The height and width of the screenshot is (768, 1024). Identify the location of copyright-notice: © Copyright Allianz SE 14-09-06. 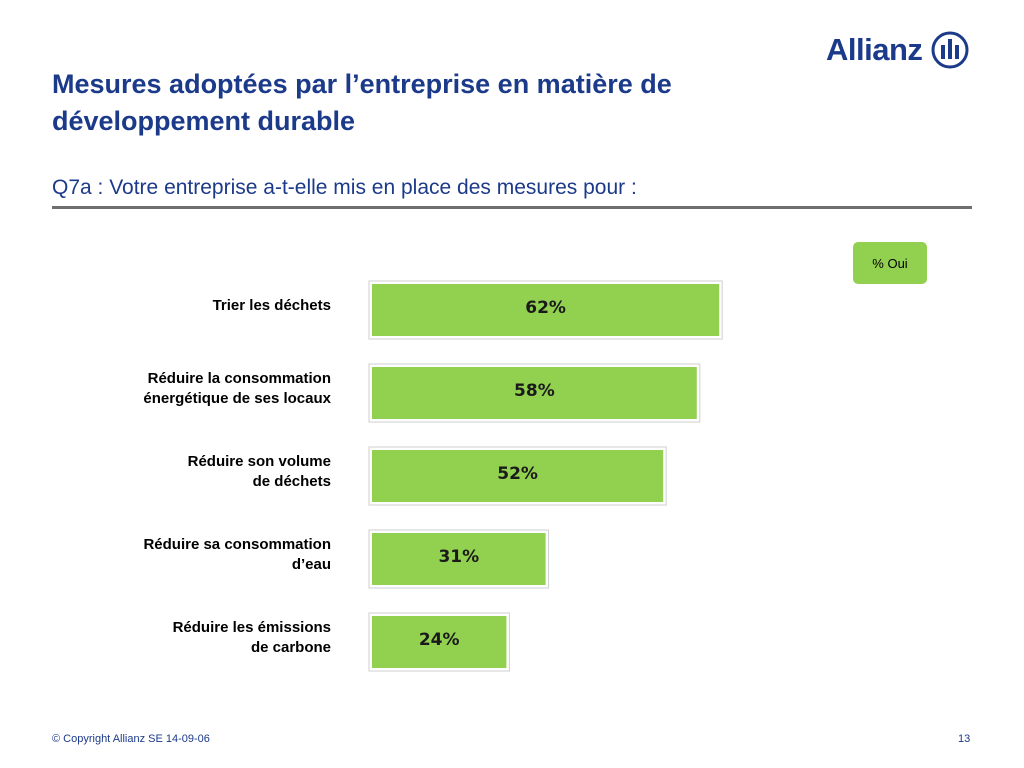
(131, 739).